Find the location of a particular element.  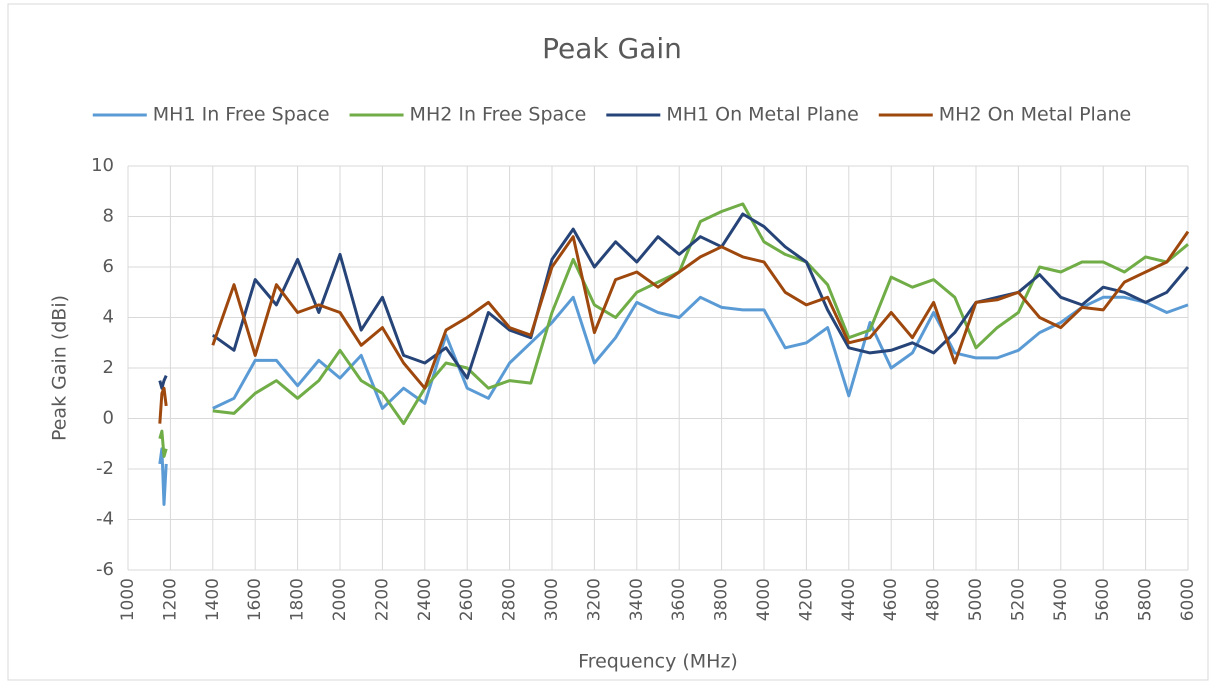

x-tick-label: 6000 is located at coordinates (1188, 599).